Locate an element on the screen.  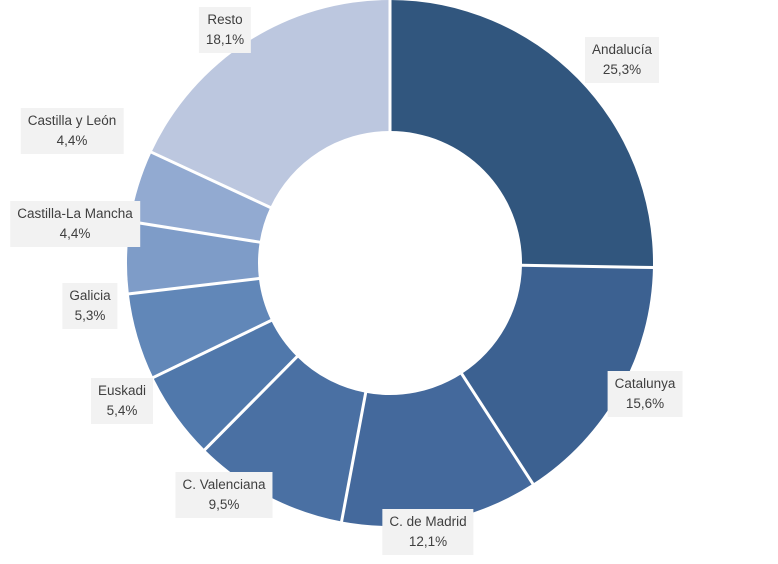
donut-slice-euskadi is located at coordinates (225, 385).